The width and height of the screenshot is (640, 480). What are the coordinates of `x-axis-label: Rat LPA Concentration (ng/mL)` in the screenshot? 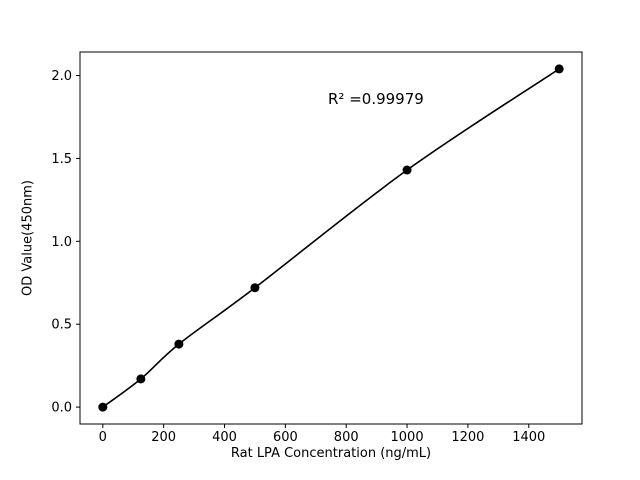 It's located at (331, 453).